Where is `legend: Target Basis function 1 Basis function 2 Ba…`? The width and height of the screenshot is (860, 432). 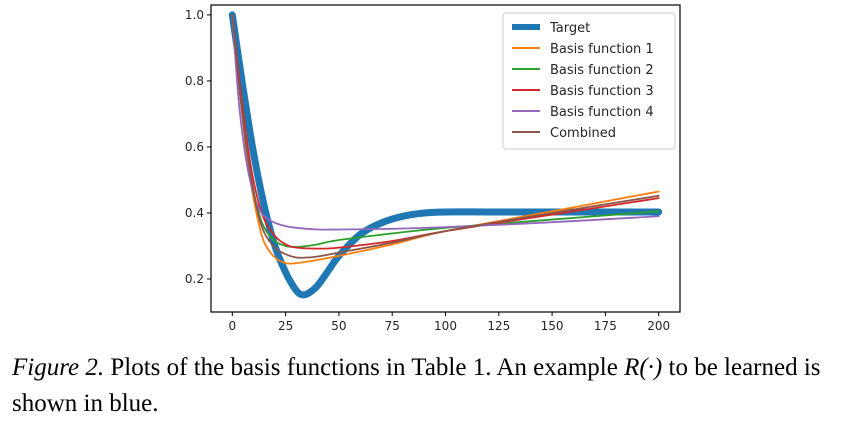 legend: Target Basis function 1 Basis function 2 Ba… is located at coordinates (589, 81).